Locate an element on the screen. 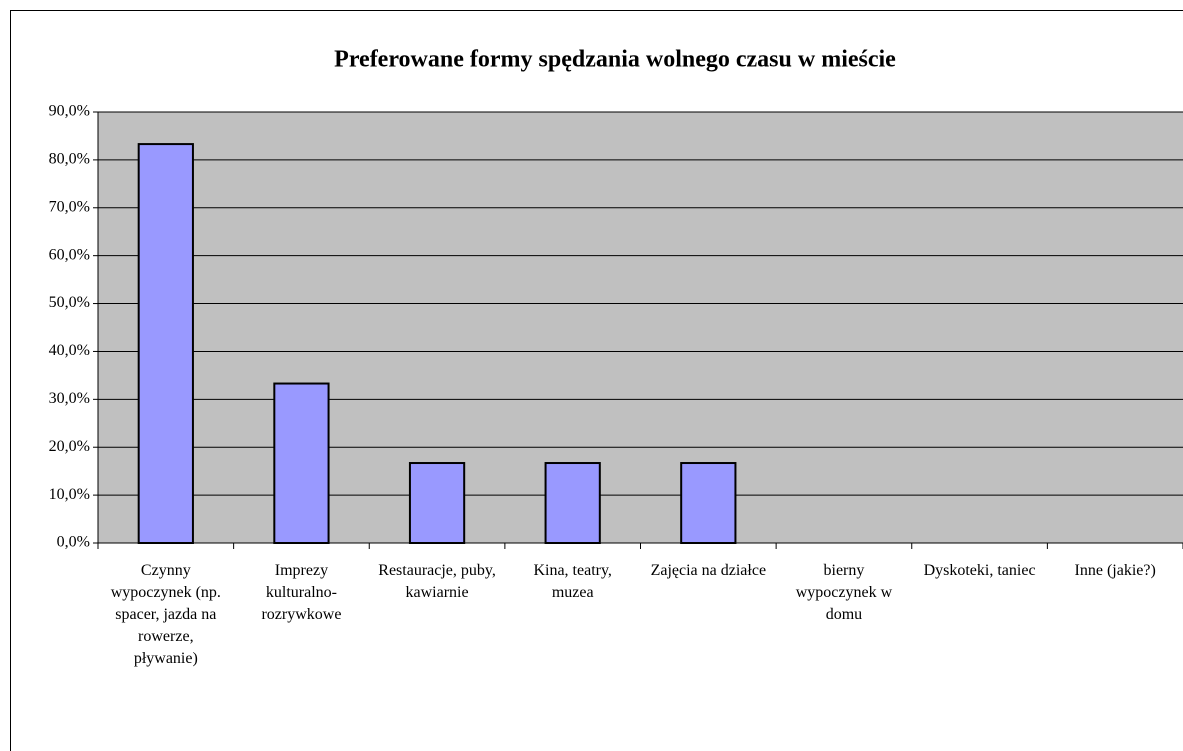 Image resolution: width=1183 pixels, height=751 pixels. x-tick-label: Kina, teatry, muzea is located at coordinates (572, 581).